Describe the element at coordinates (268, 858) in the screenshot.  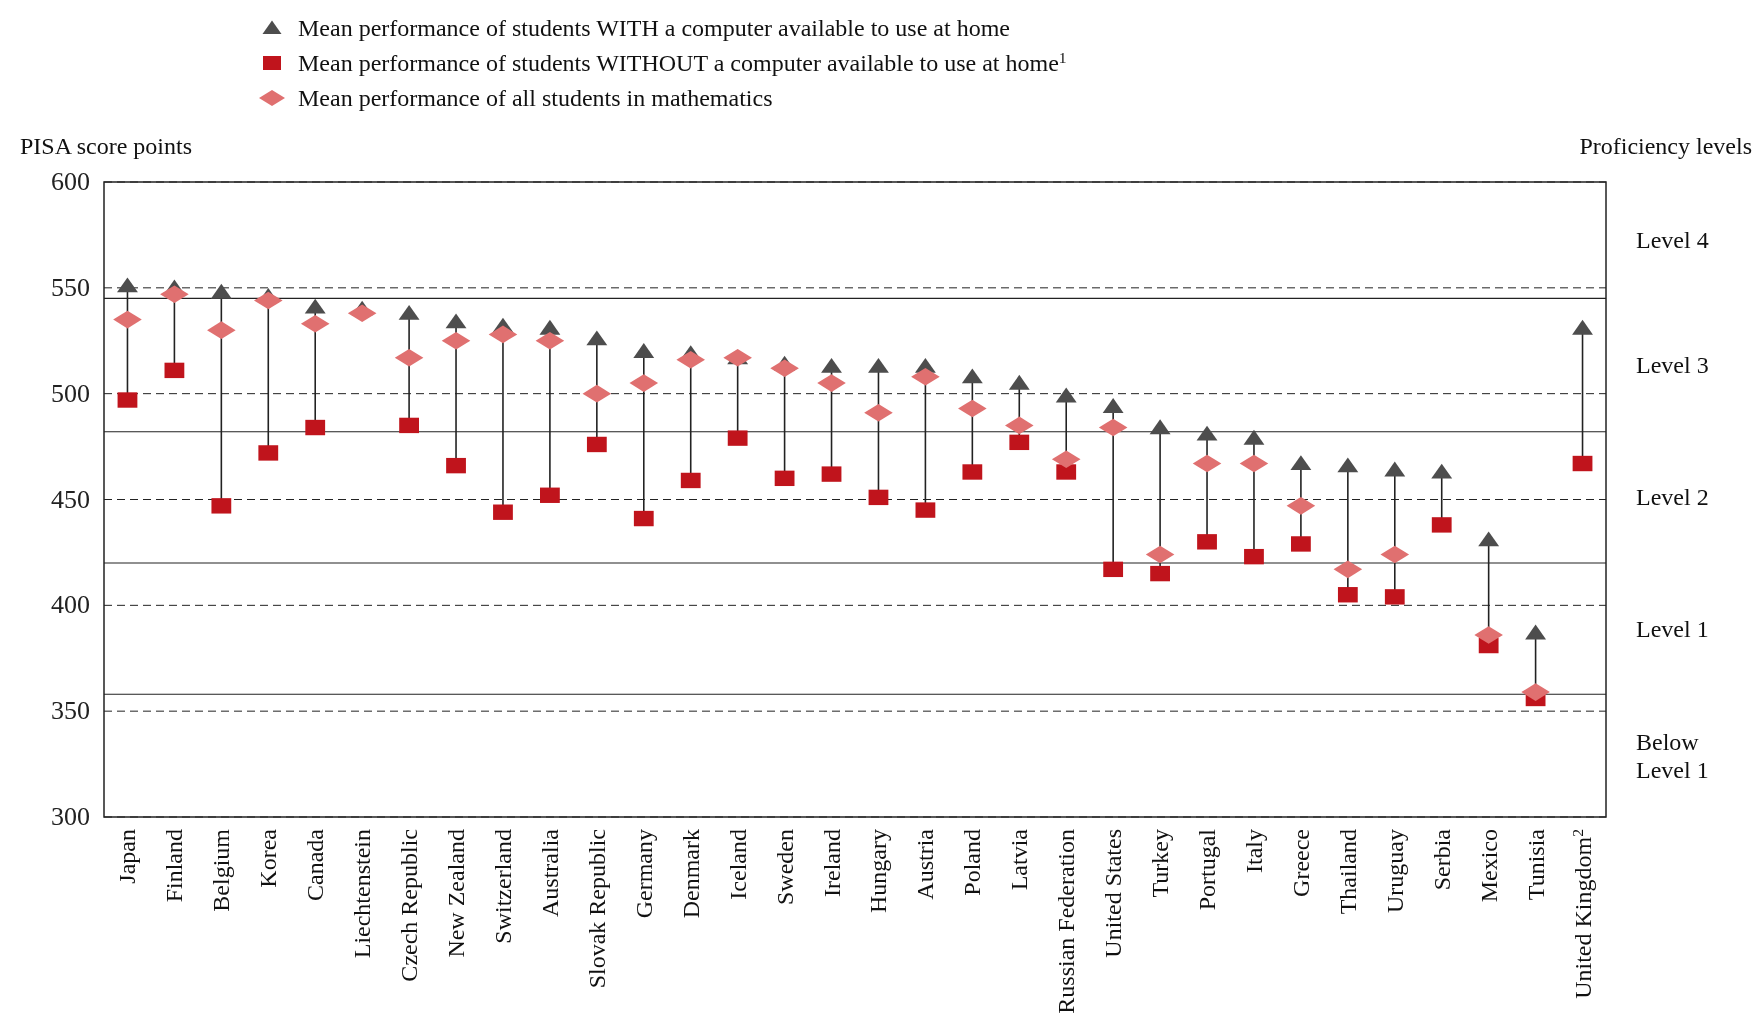
I see `x-tick-label: Korea` at that location.